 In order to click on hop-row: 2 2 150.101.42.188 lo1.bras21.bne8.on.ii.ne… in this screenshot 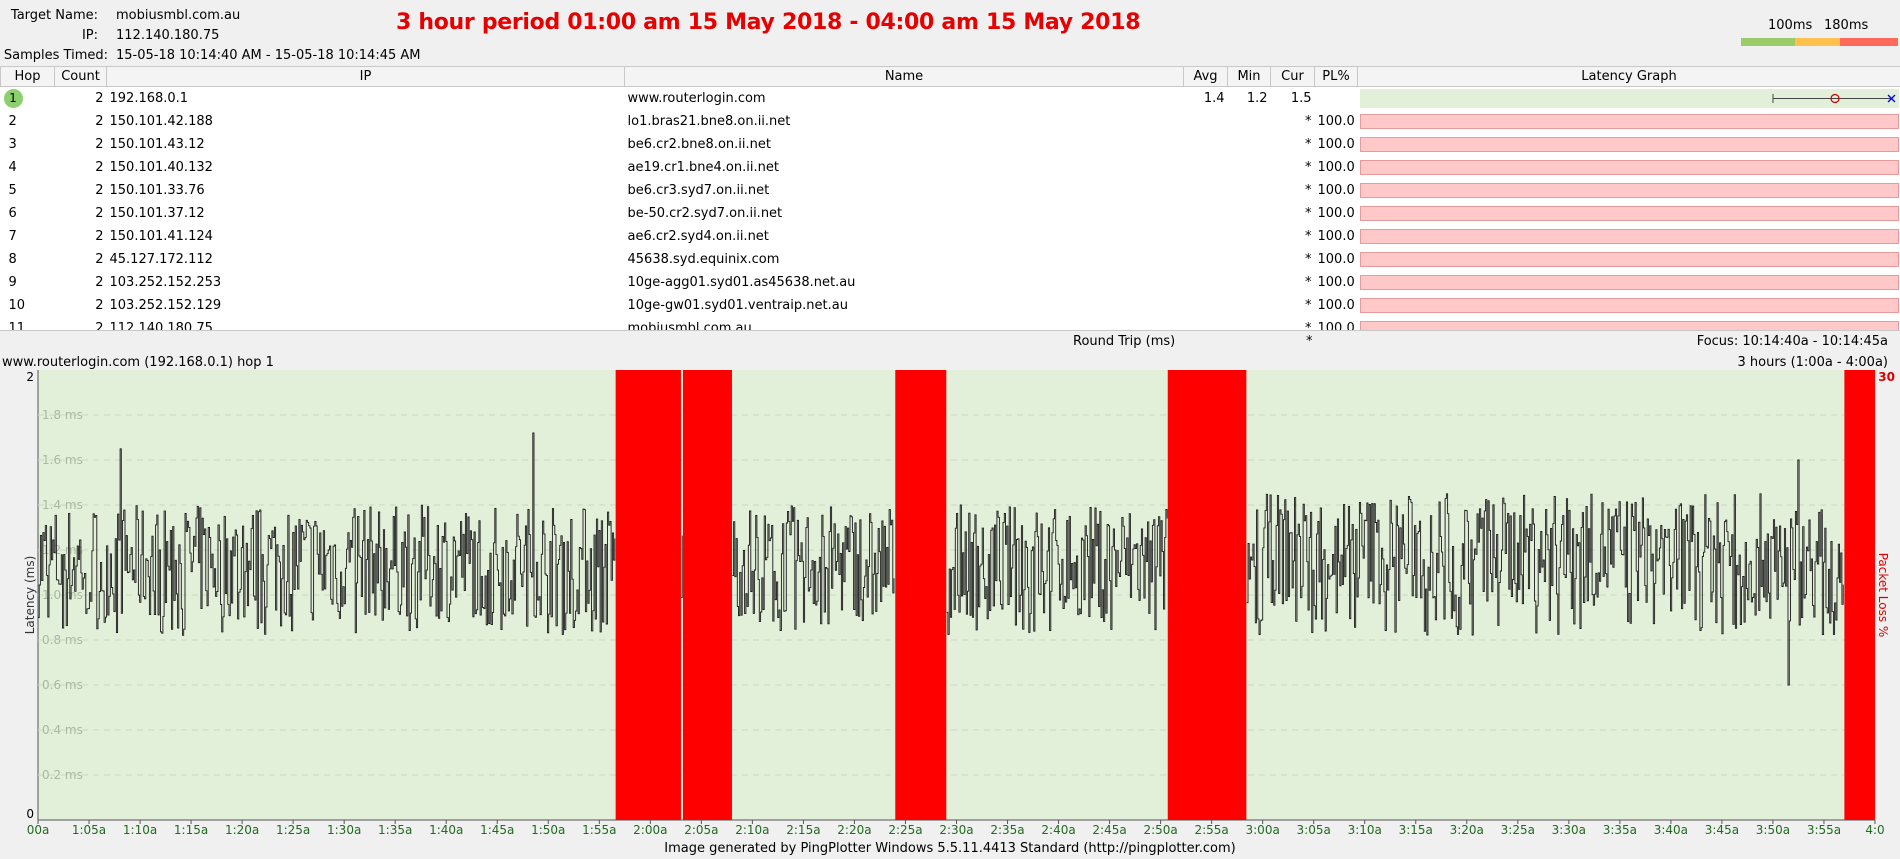, I will do `click(950, 121)`.